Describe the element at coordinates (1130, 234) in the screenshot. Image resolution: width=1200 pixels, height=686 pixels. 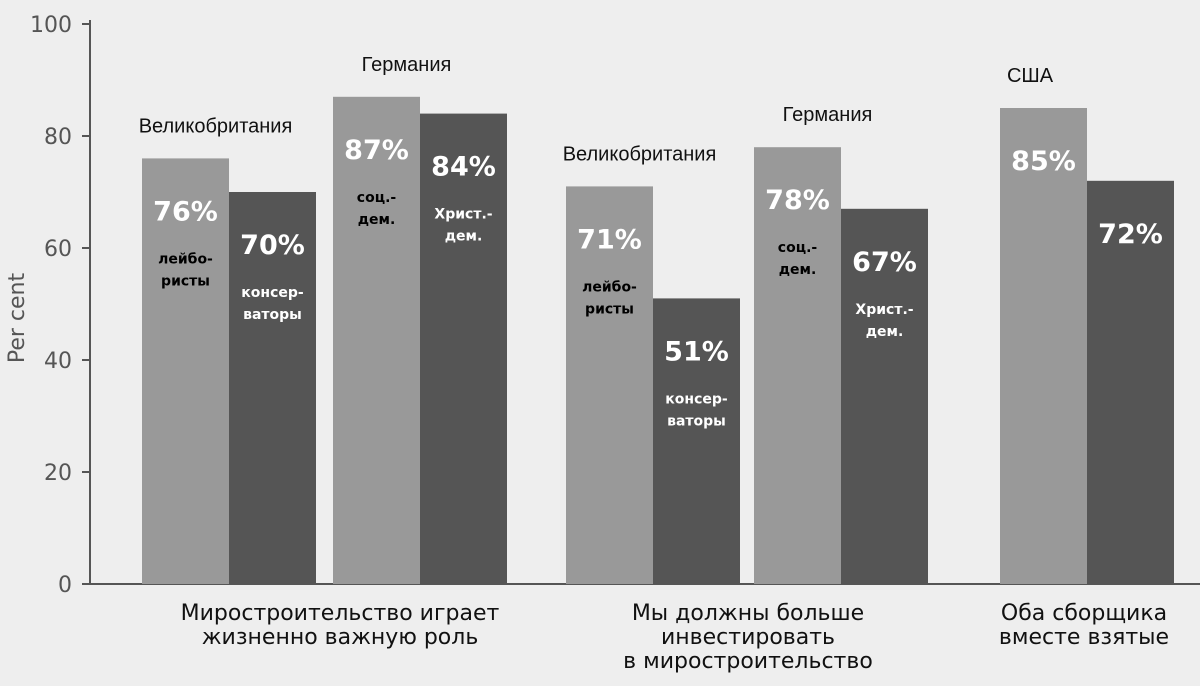
I see `bar-value-label: 72%` at that location.